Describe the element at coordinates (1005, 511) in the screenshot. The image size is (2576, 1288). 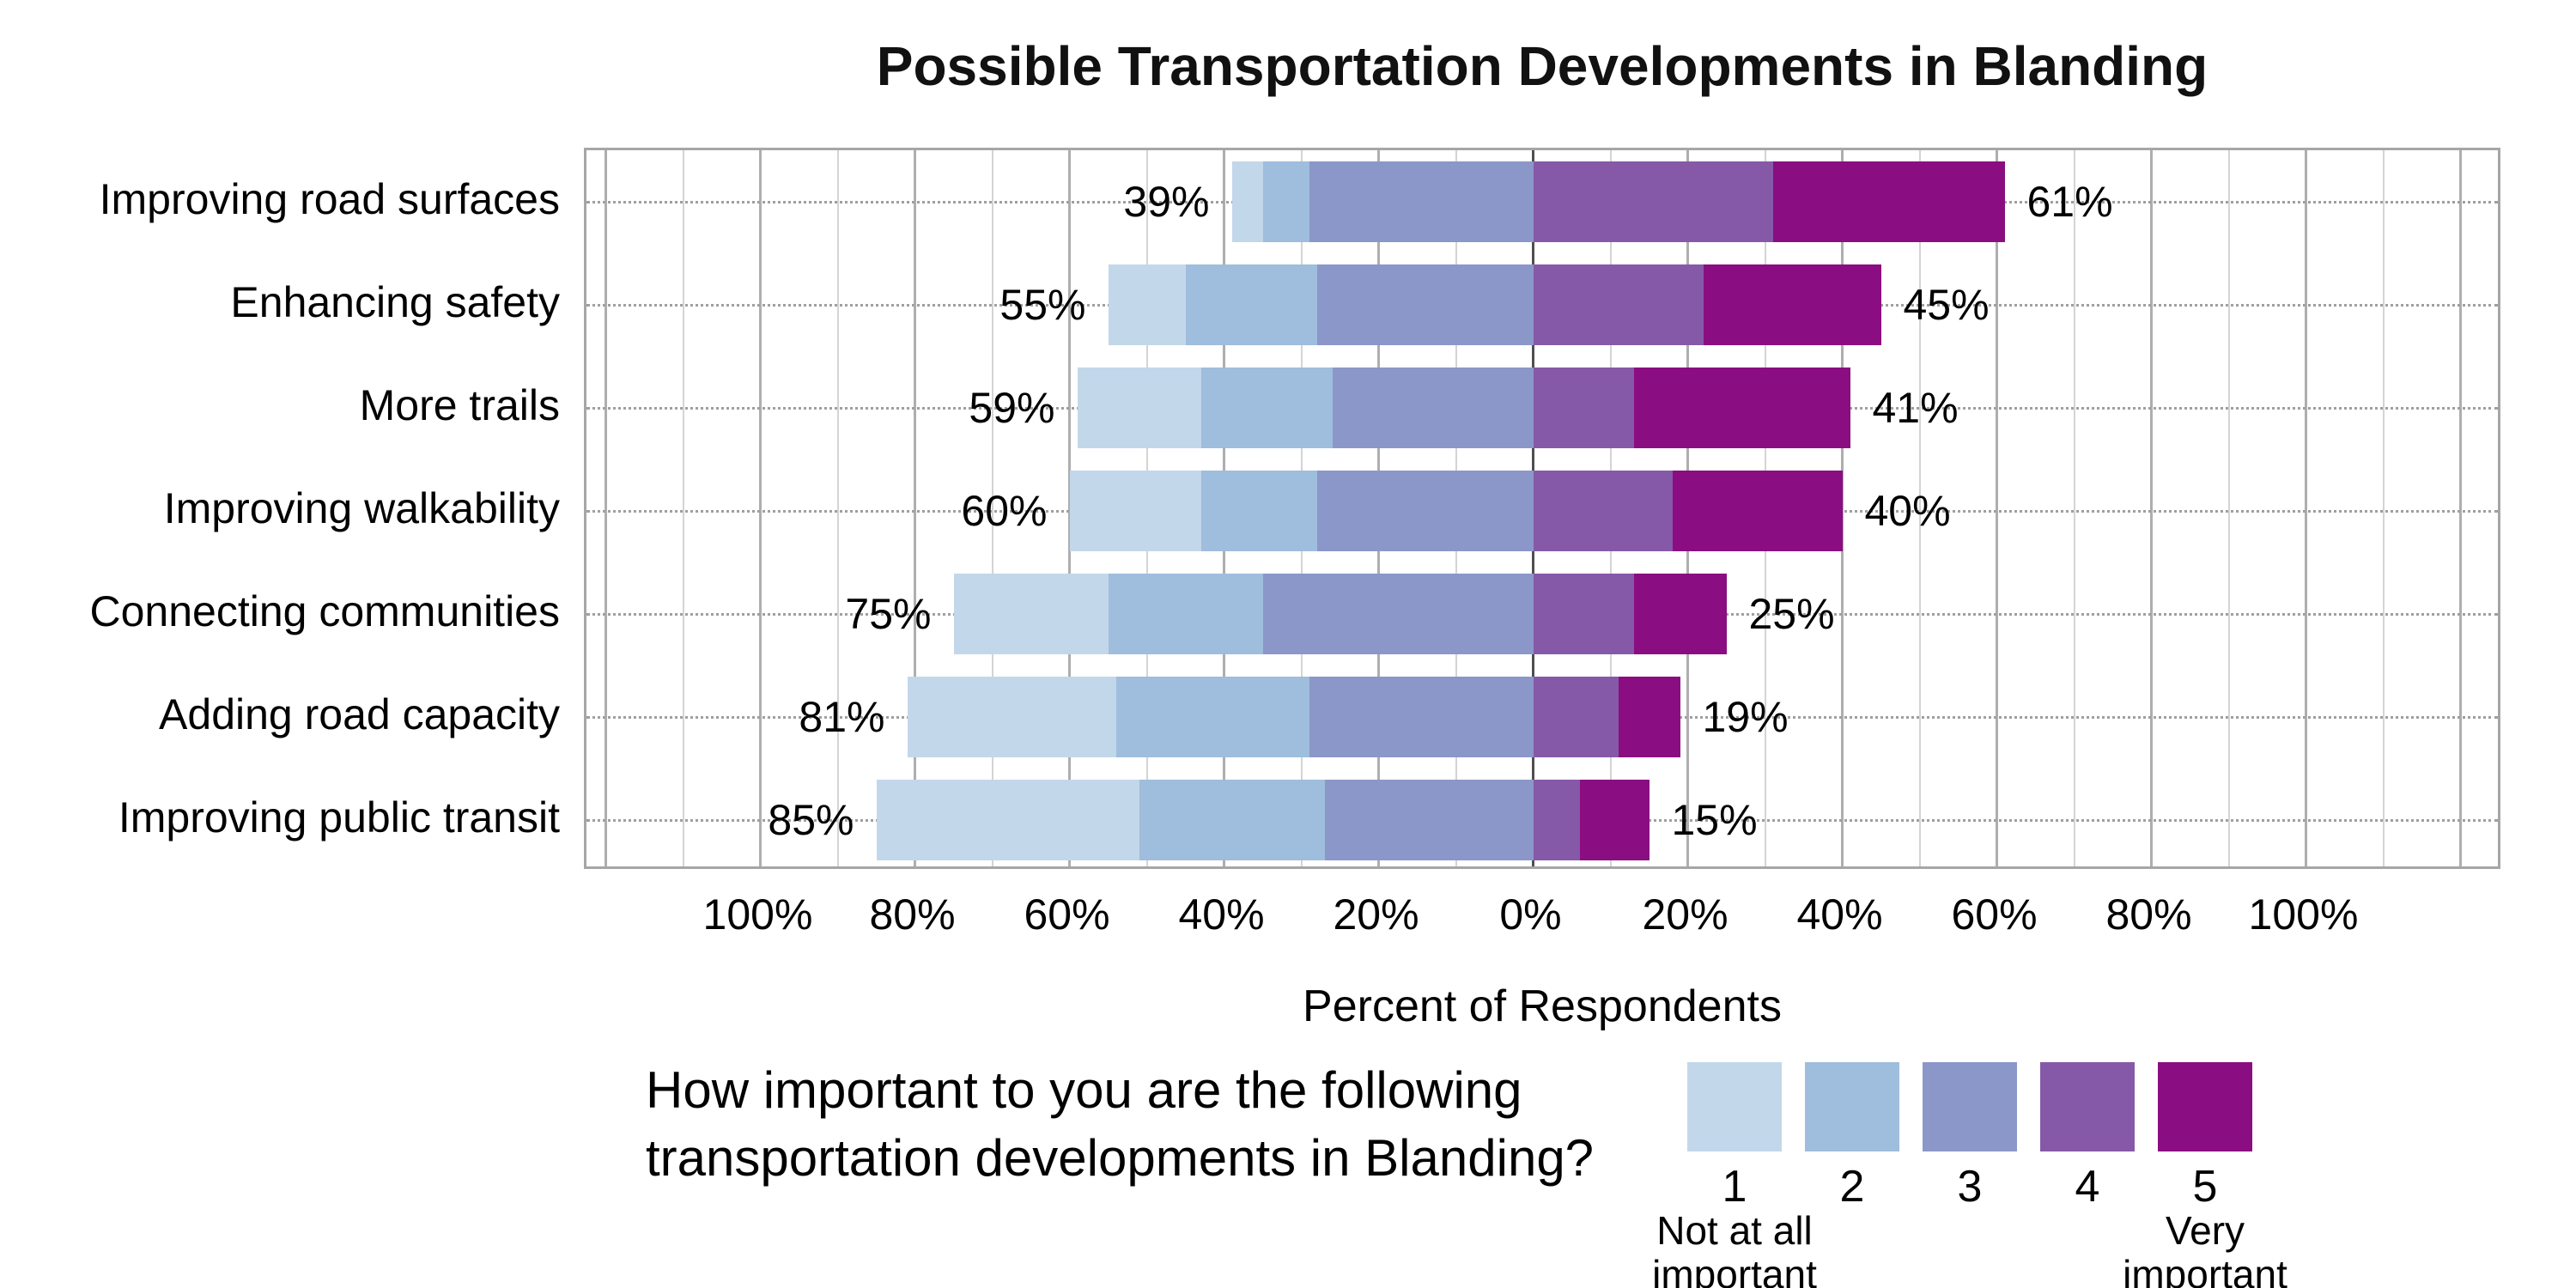
I see `left-total-label: 60%` at that location.